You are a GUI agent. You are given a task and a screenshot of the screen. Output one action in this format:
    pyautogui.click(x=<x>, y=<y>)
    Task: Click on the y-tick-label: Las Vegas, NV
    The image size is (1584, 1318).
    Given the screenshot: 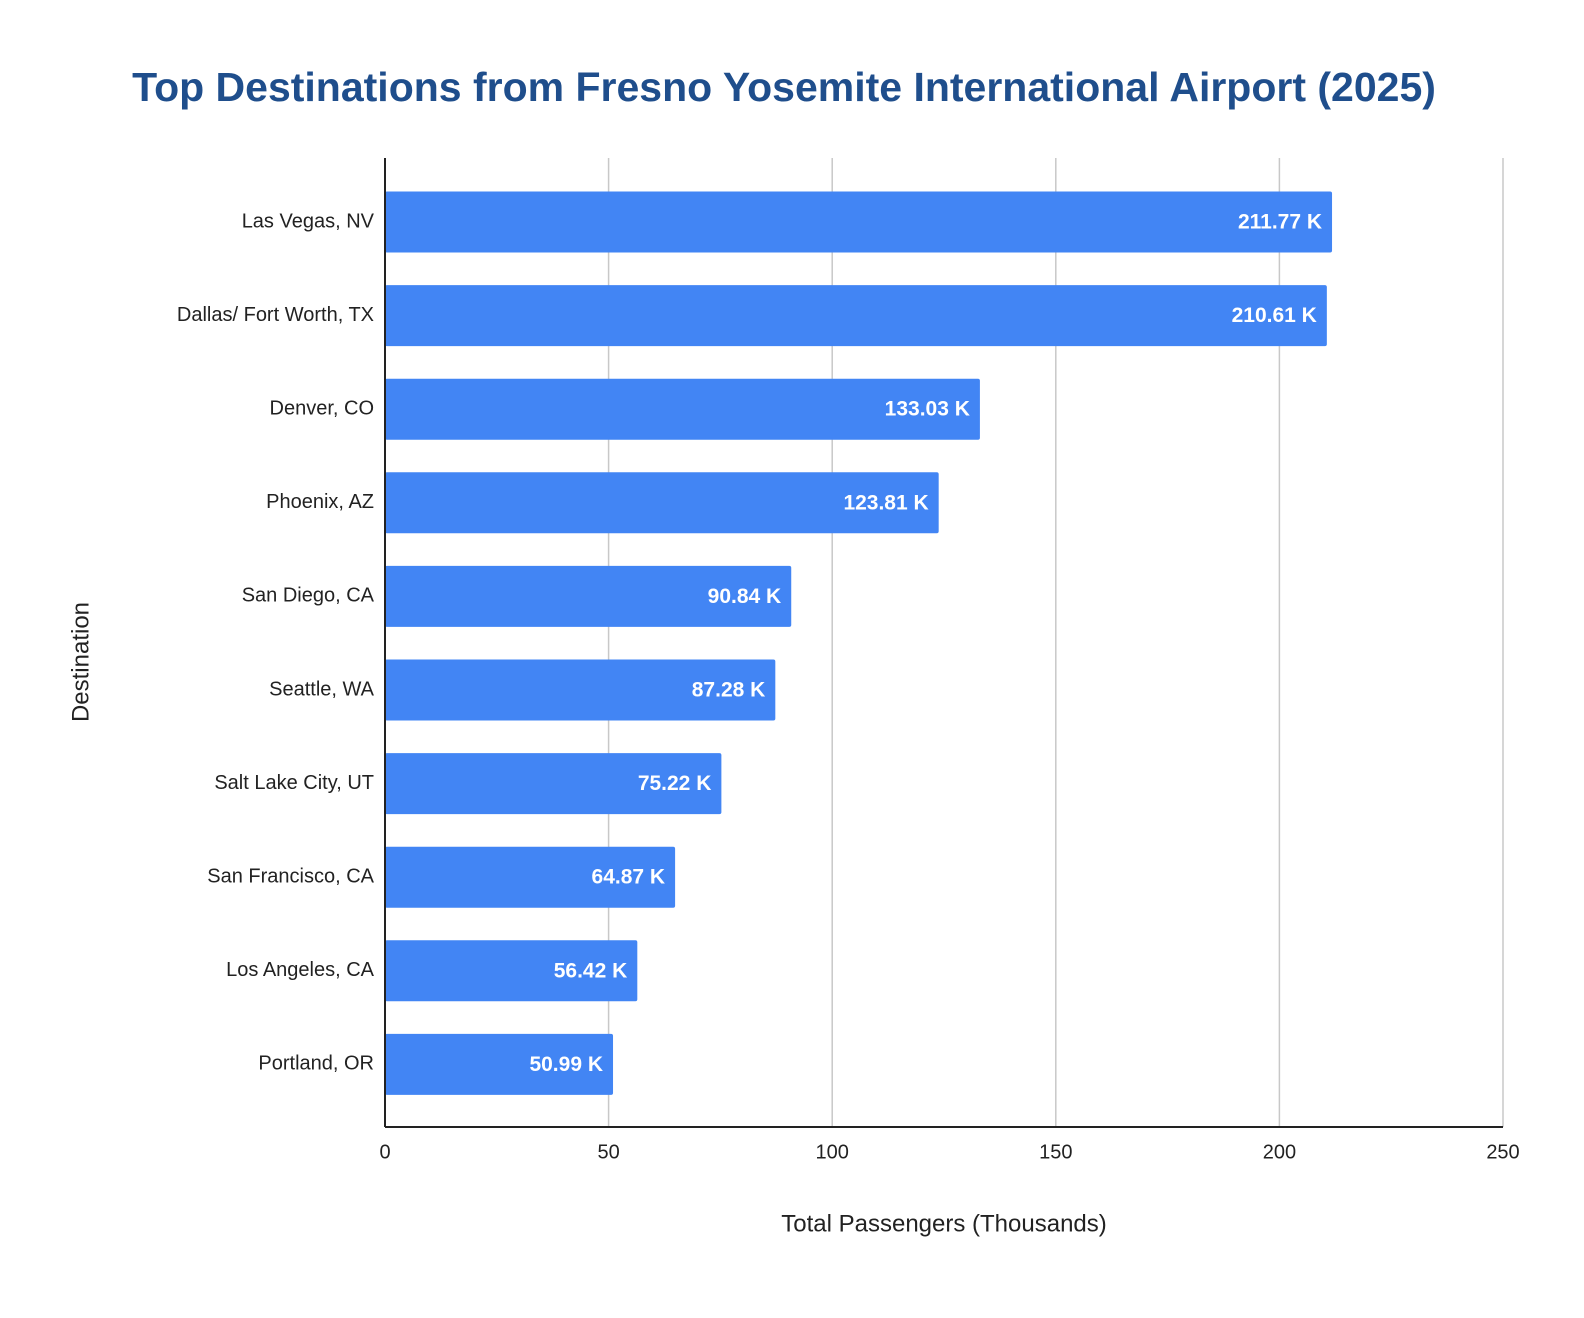 What is the action you would take?
    pyautogui.click(x=308, y=221)
    